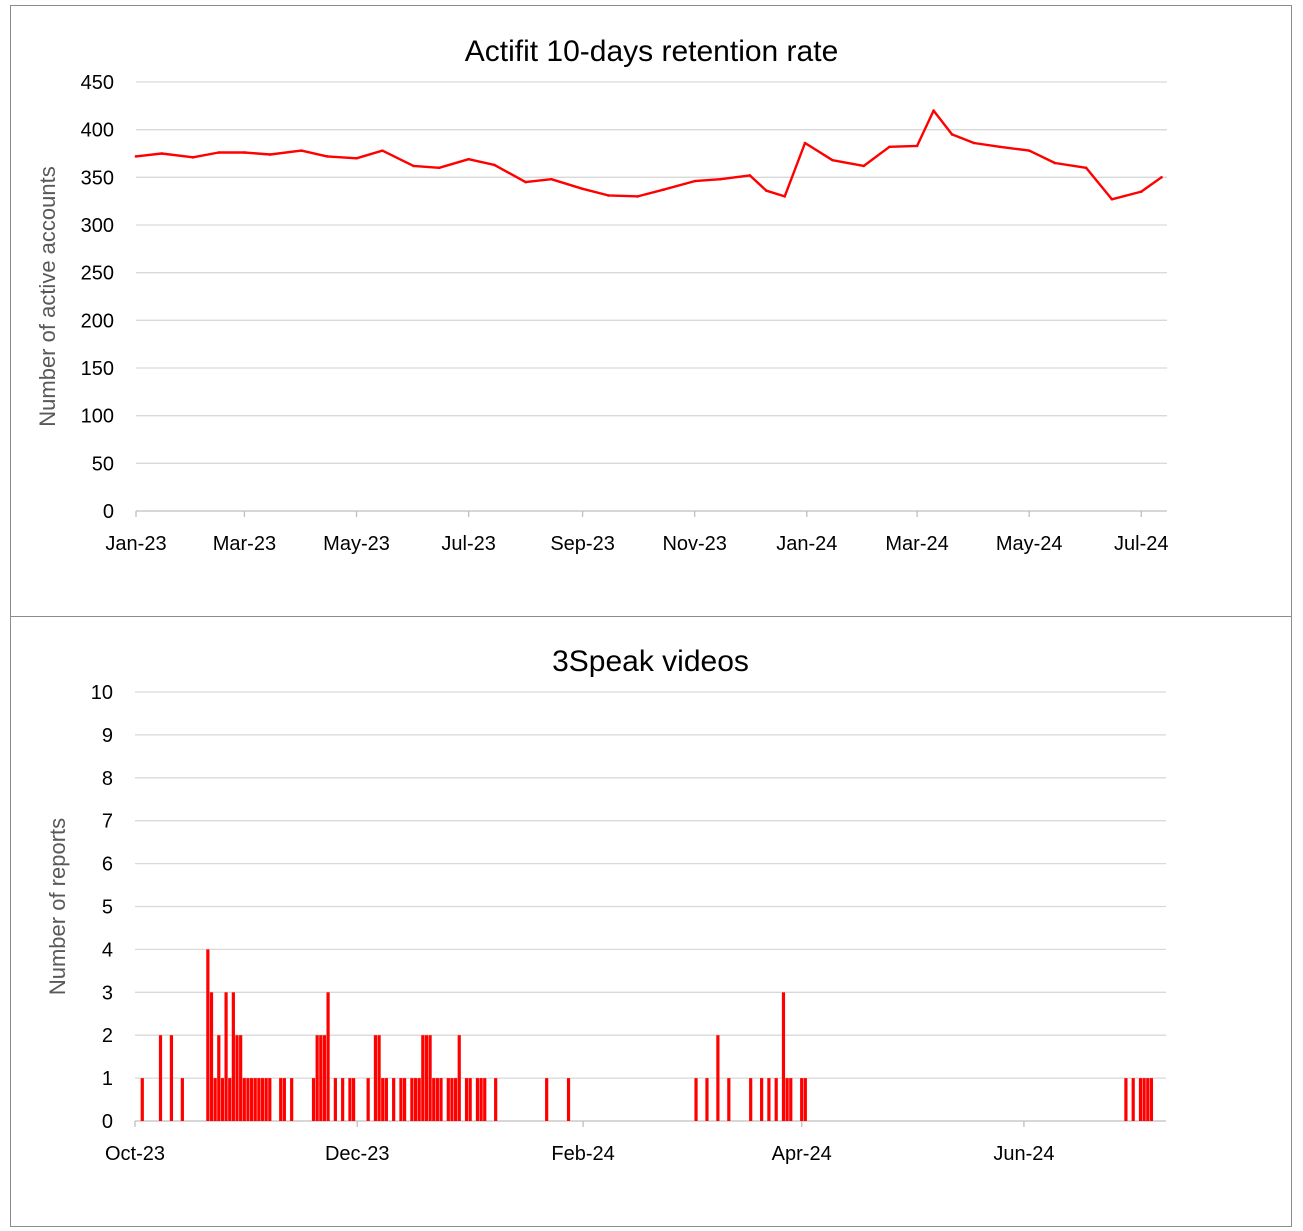 The image size is (1303, 1231). Describe the element at coordinates (107, 1079) in the screenshot. I see `y-tick-label: 1` at that location.